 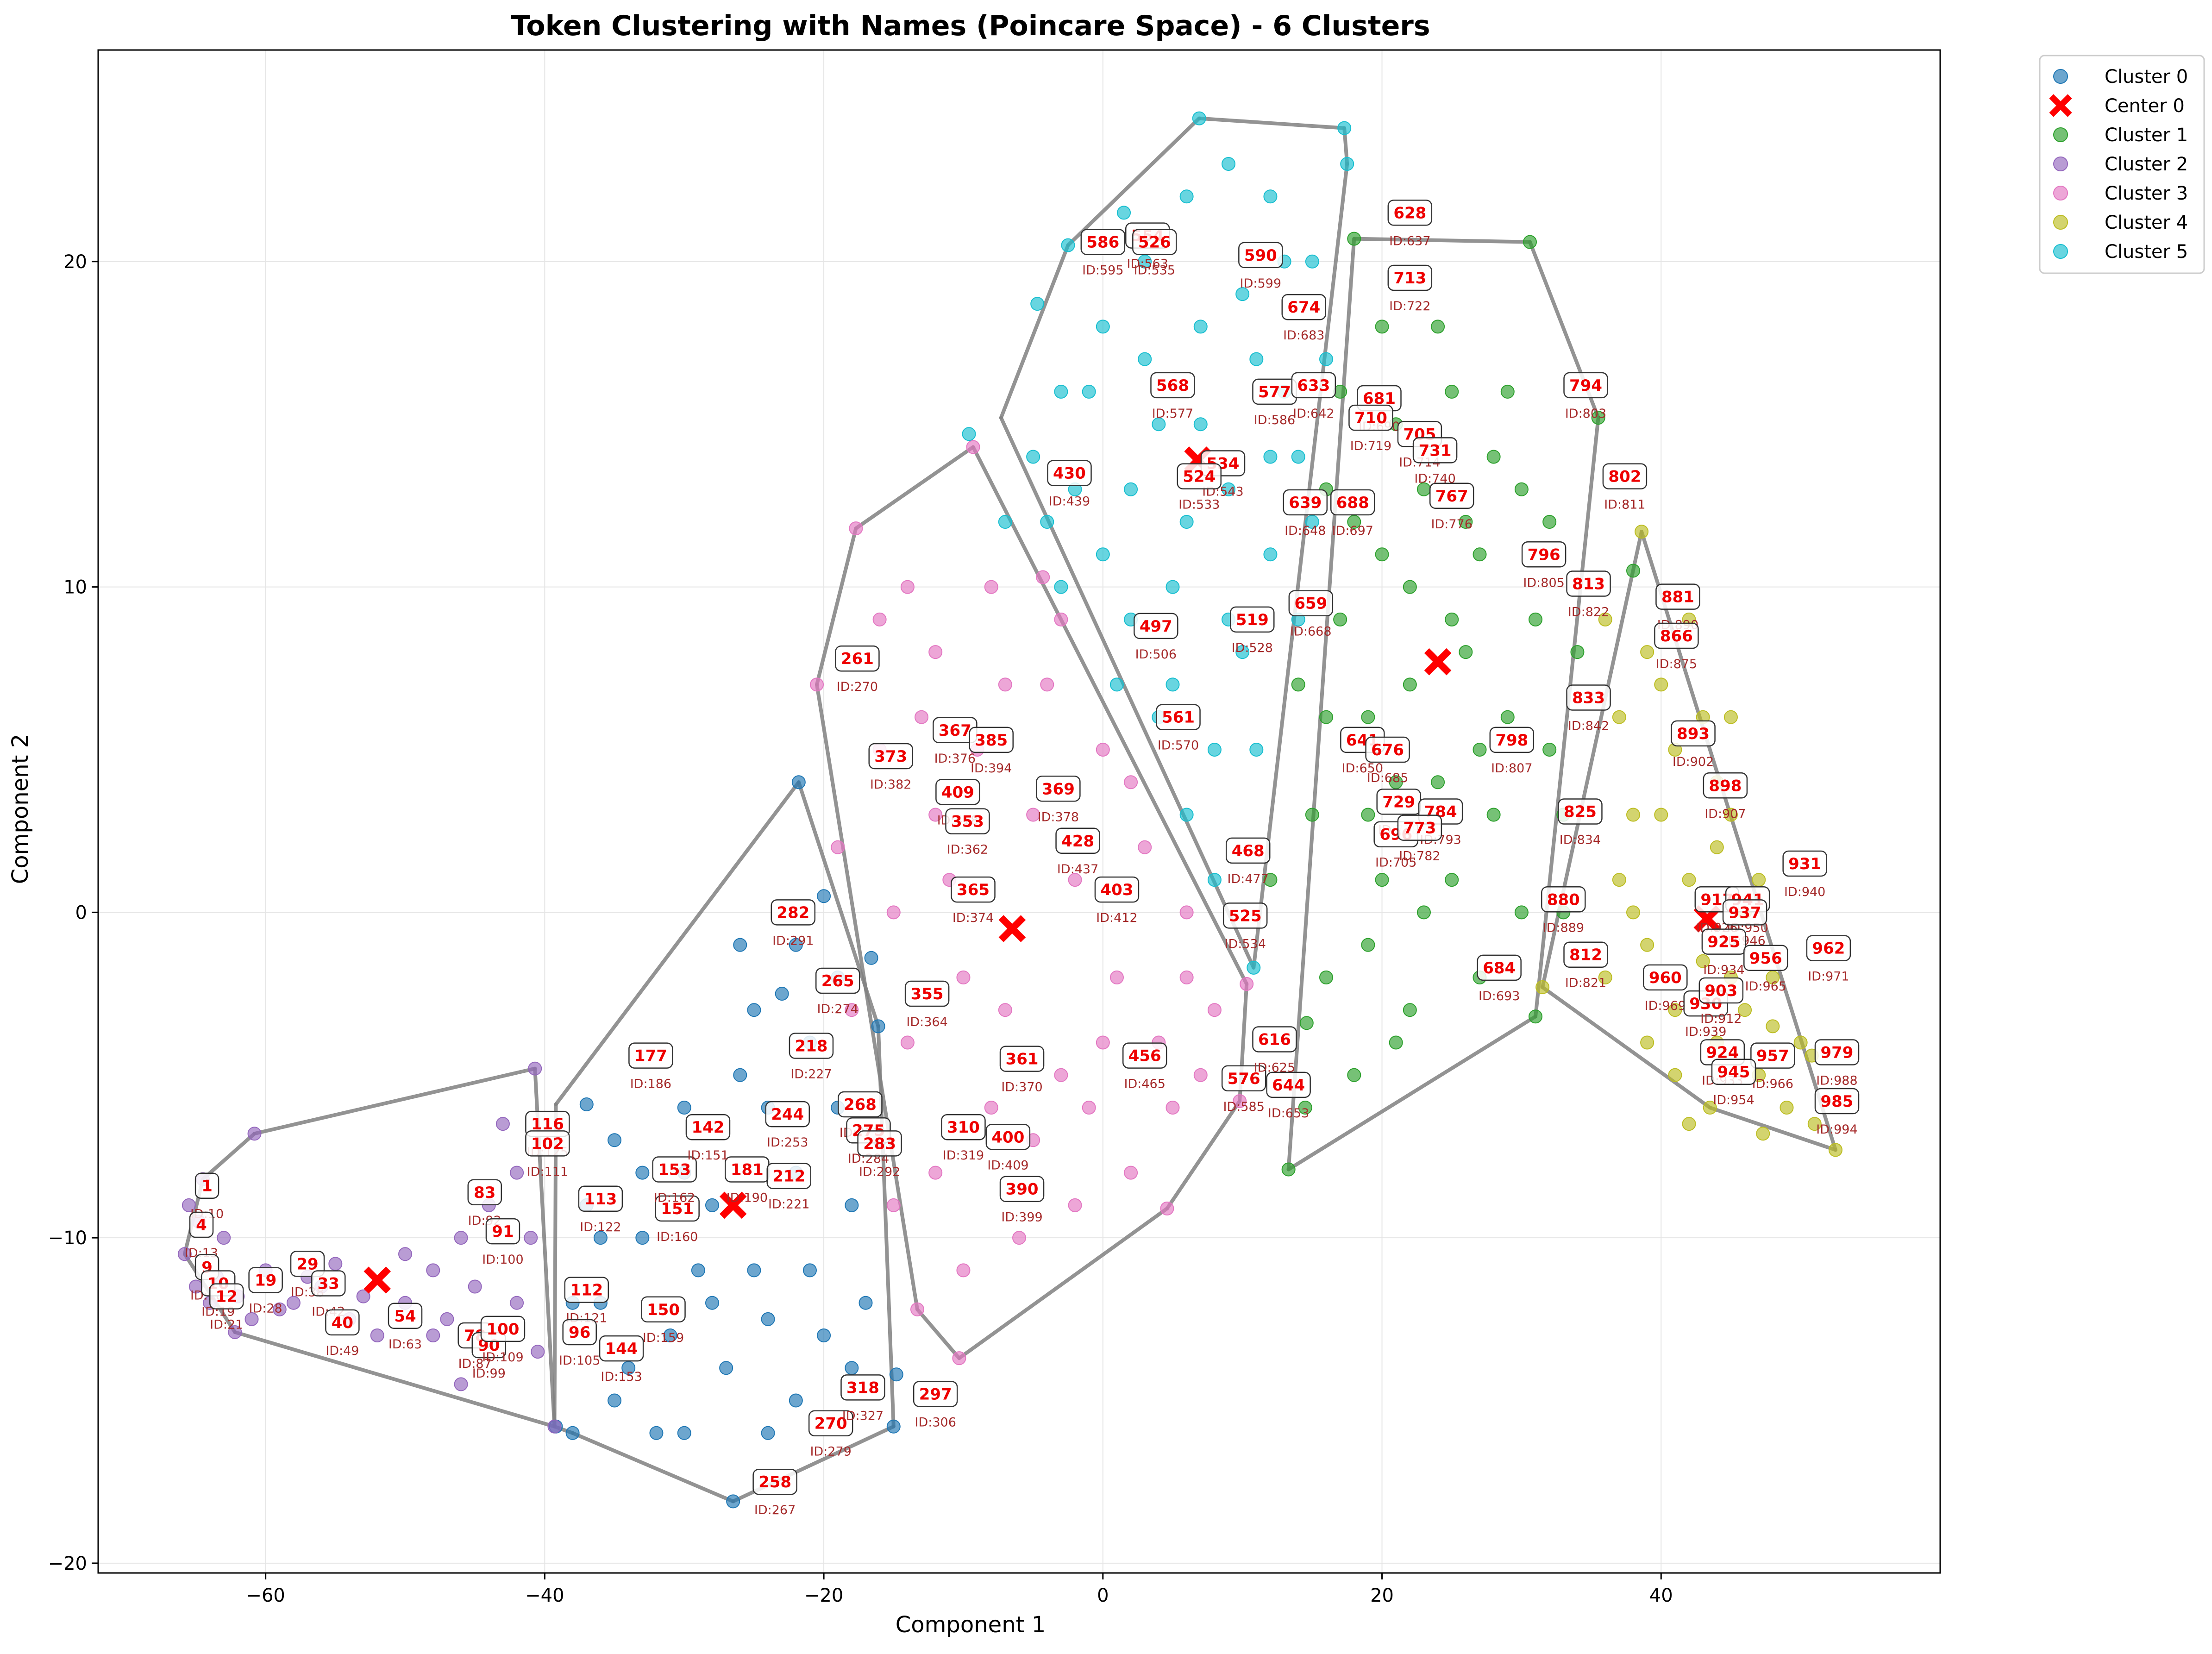 I want to click on point-annotation: 813 ID:822, so click(x=1588, y=595).